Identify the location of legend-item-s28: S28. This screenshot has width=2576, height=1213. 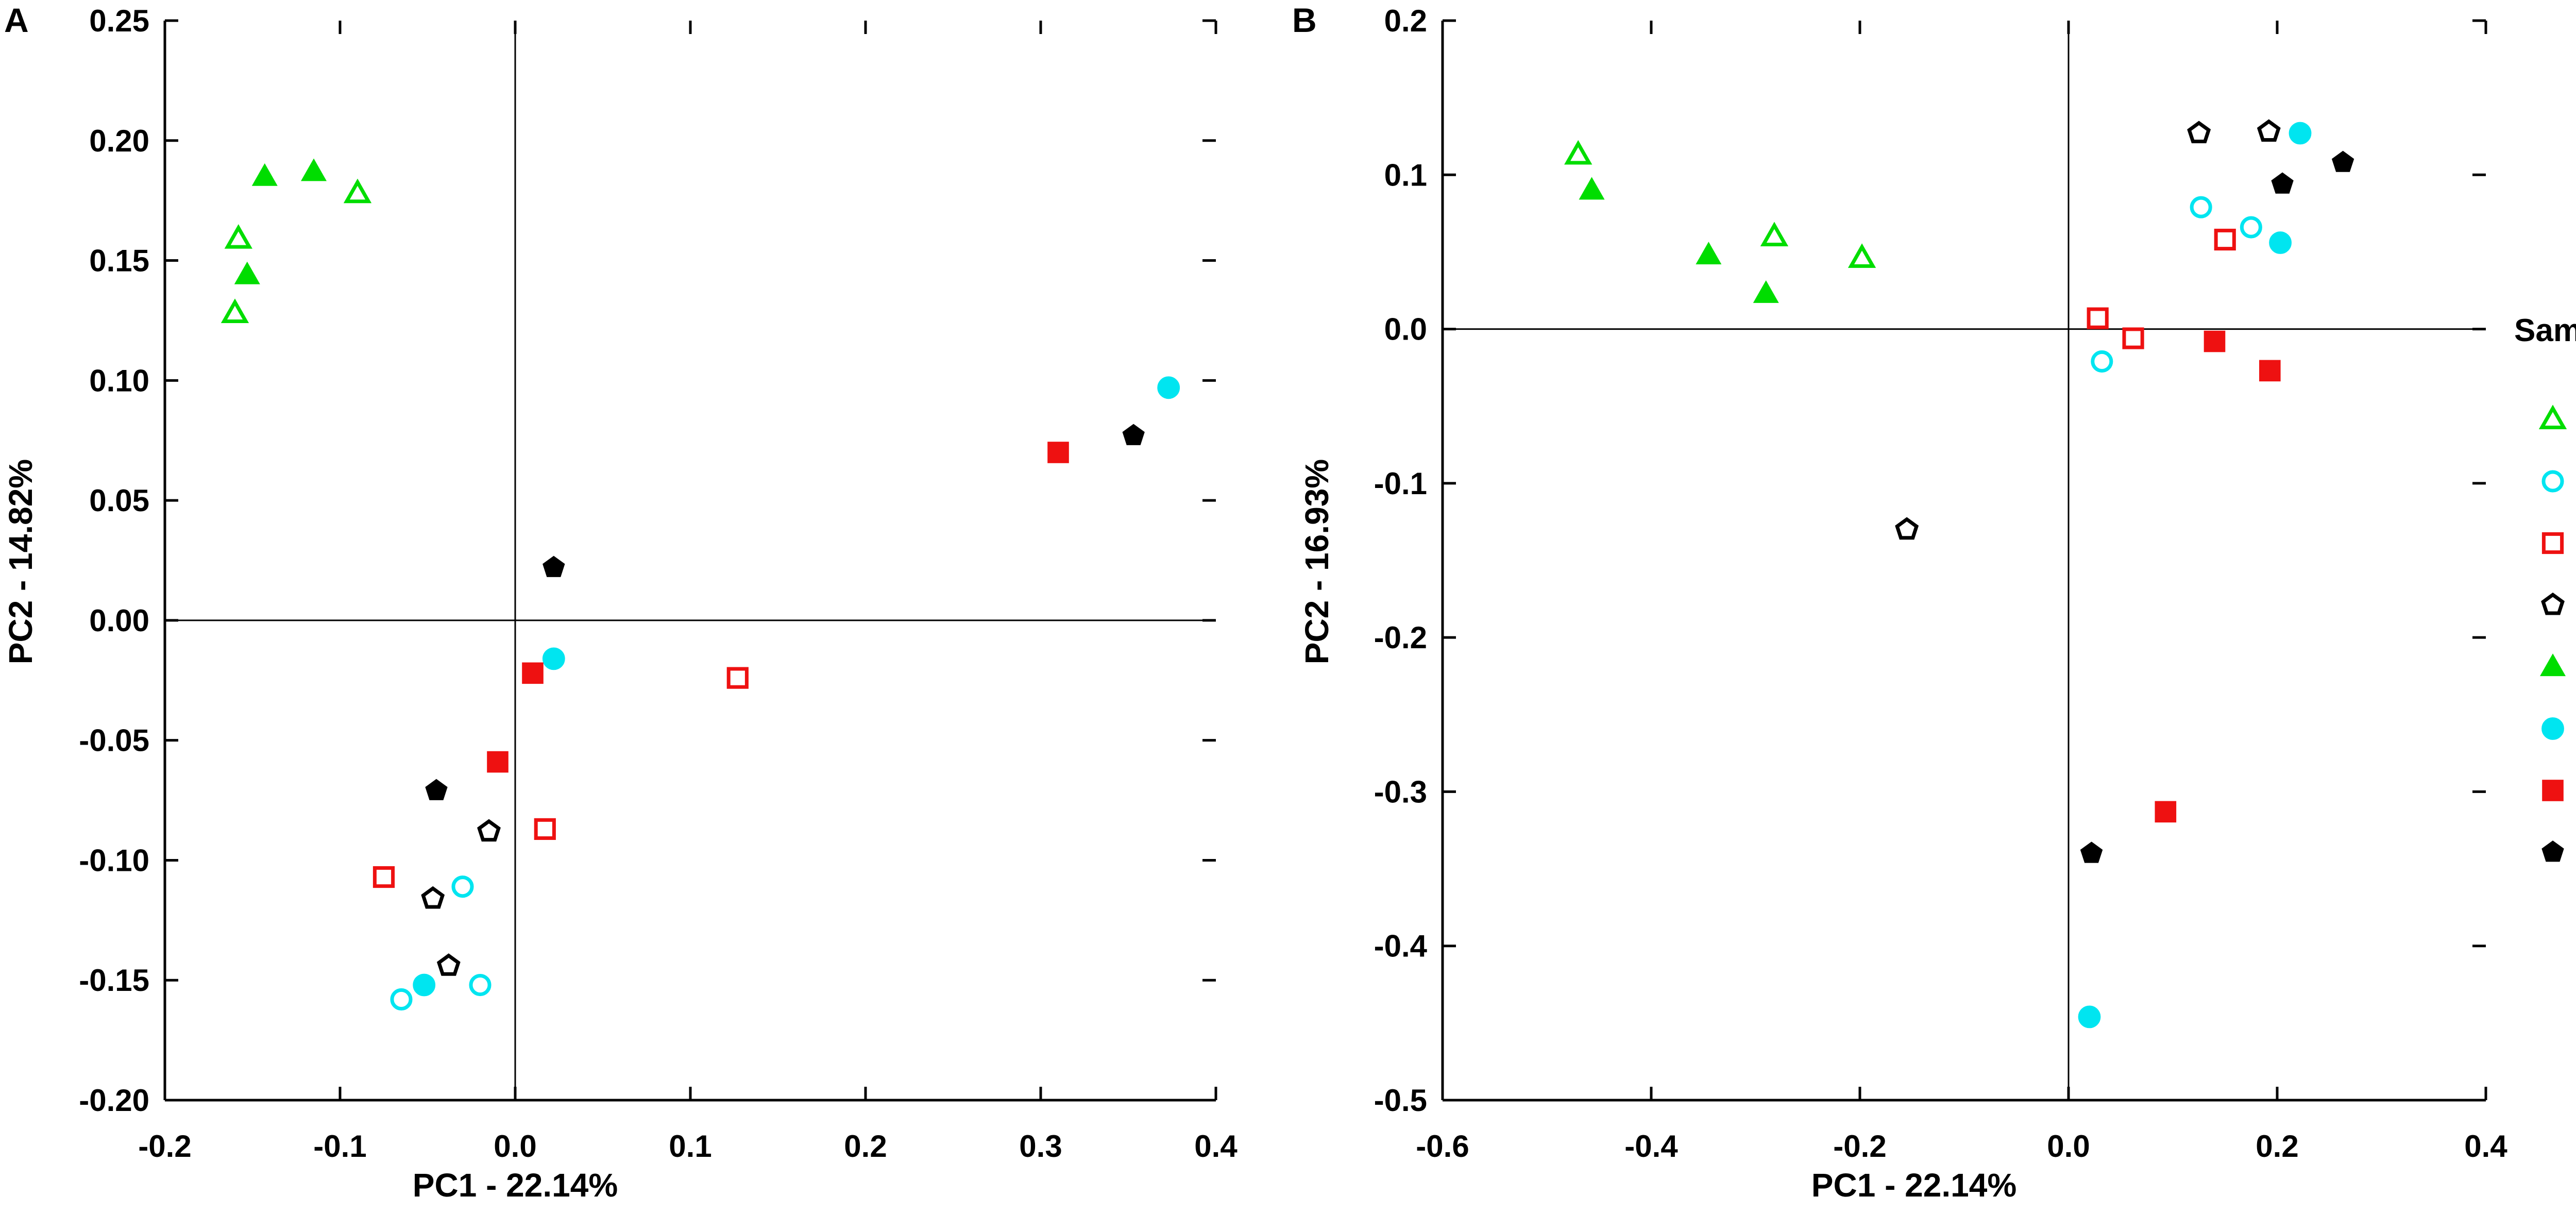
(2559, 792).